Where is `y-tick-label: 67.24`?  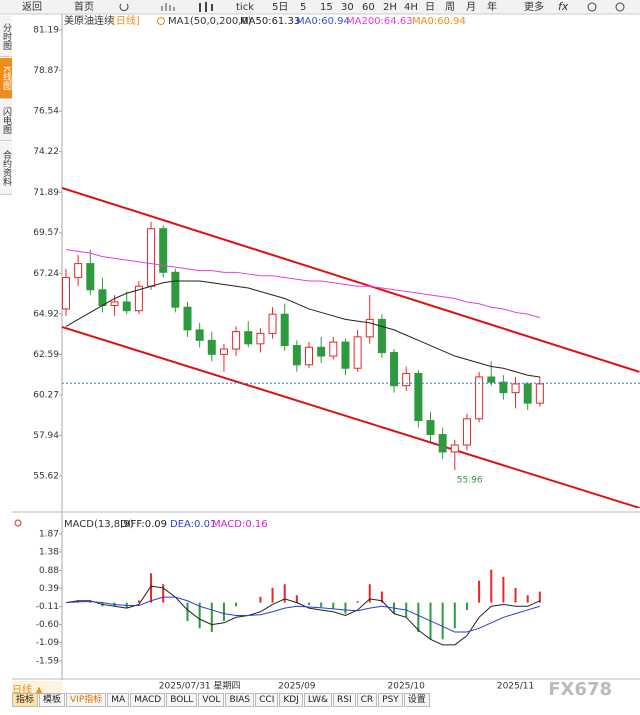 y-tick-label: 67.24 is located at coordinates (46, 274).